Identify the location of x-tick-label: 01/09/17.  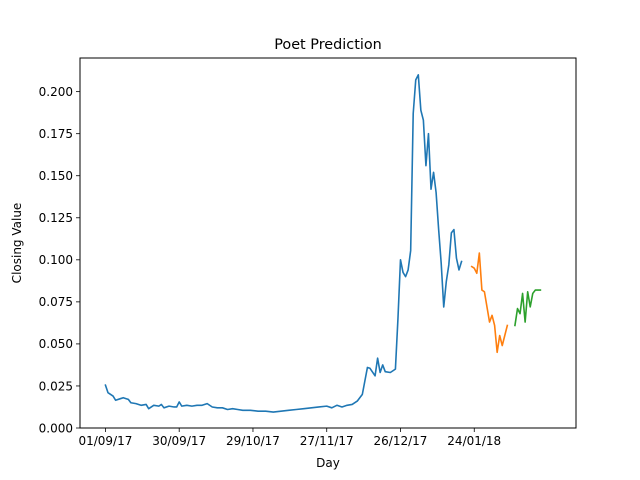
(105, 441).